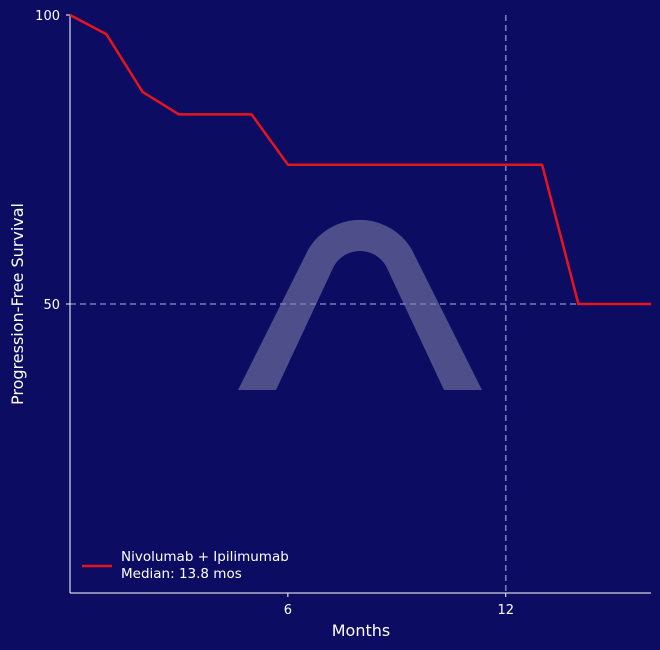 The image size is (660, 650). Describe the element at coordinates (47, 16) in the screenshot. I see `y-tick-label: 100` at that location.